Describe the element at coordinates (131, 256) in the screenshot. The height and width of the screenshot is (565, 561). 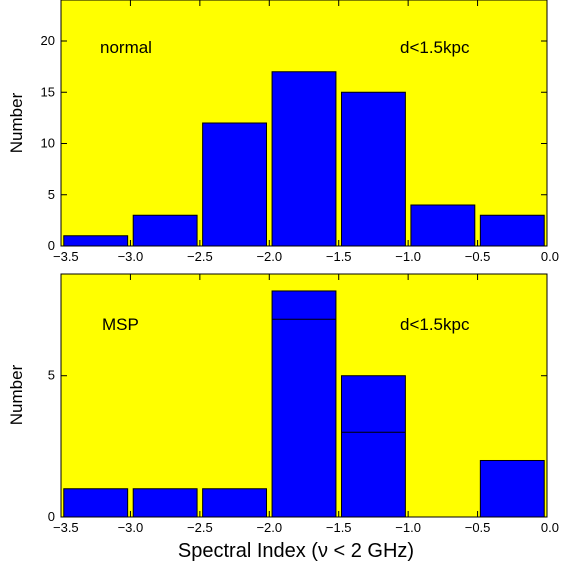
I see `panel-normal-x-tick-label: −3.0` at that location.